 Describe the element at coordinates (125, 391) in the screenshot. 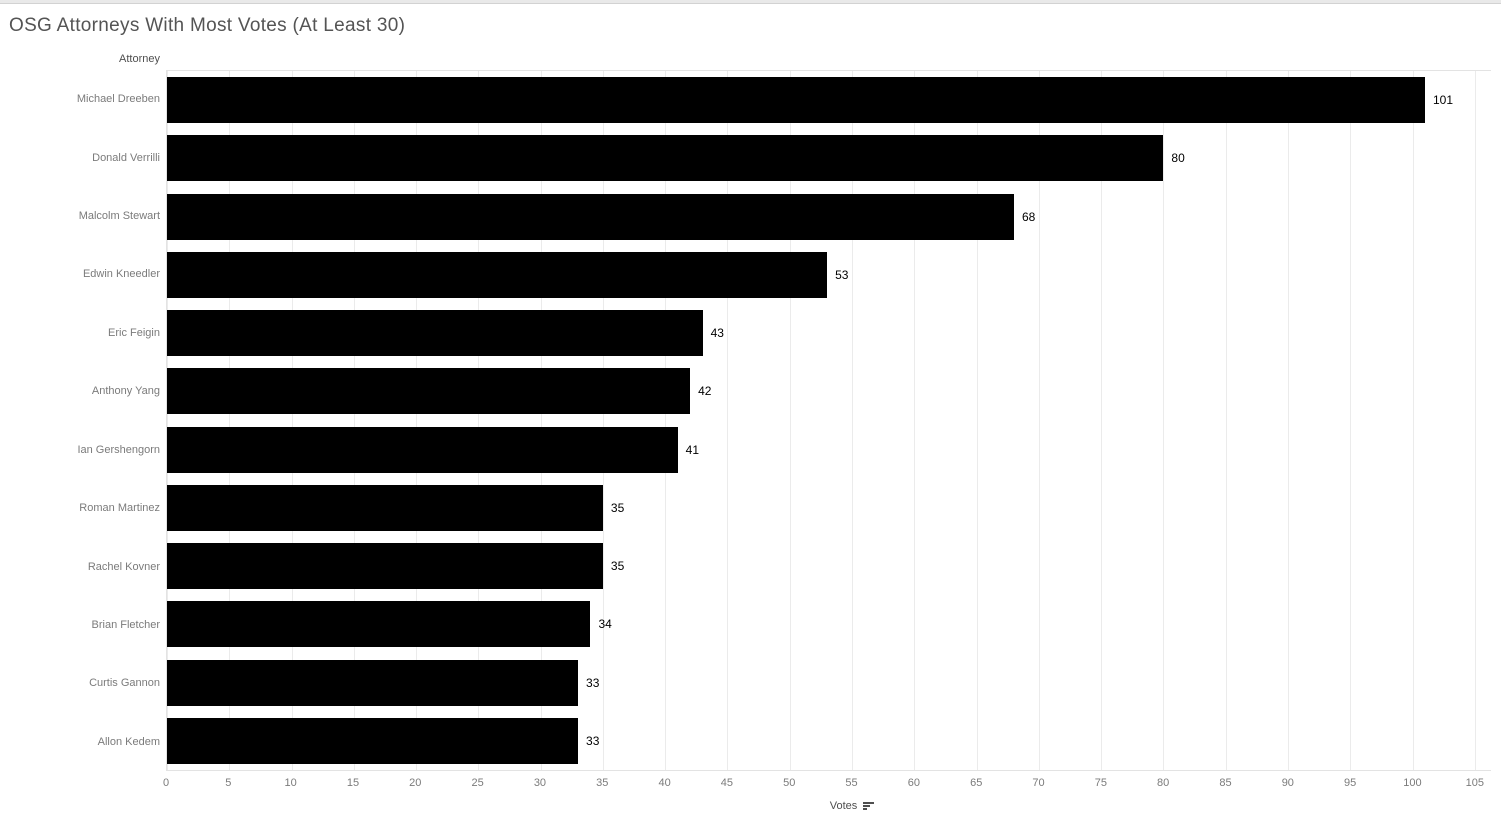

I see `attorney-label: Anthony Yang` at that location.